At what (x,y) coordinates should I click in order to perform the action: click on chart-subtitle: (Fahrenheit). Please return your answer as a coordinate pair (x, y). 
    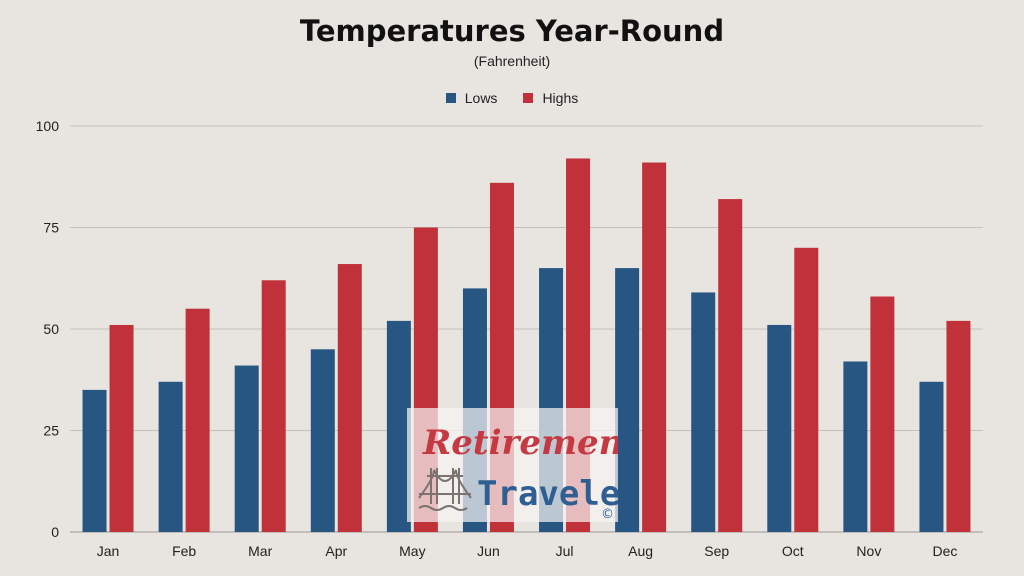
    Looking at the image, I should click on (512, 61).